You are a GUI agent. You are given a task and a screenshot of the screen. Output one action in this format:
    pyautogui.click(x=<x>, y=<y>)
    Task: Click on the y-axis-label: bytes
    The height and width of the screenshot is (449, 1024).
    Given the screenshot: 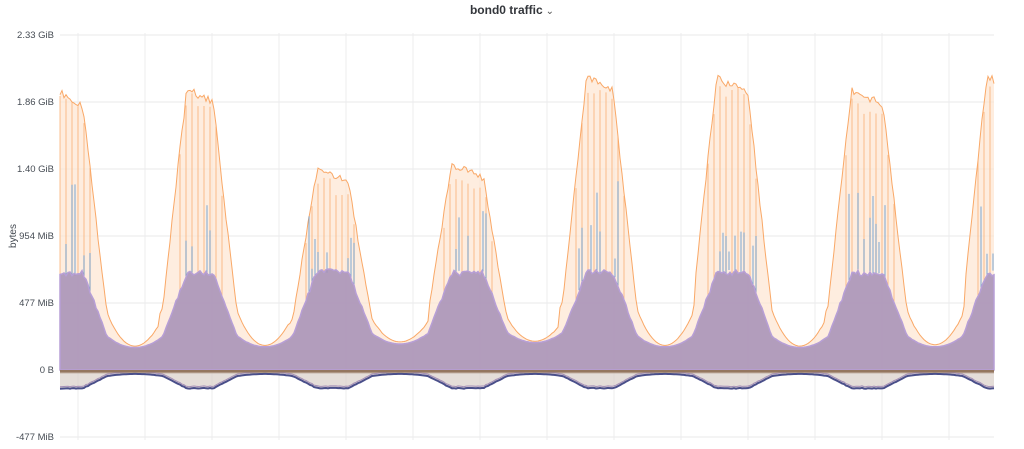 What is the action you would take?
    pyautogui.click(x=13, y=236)
    